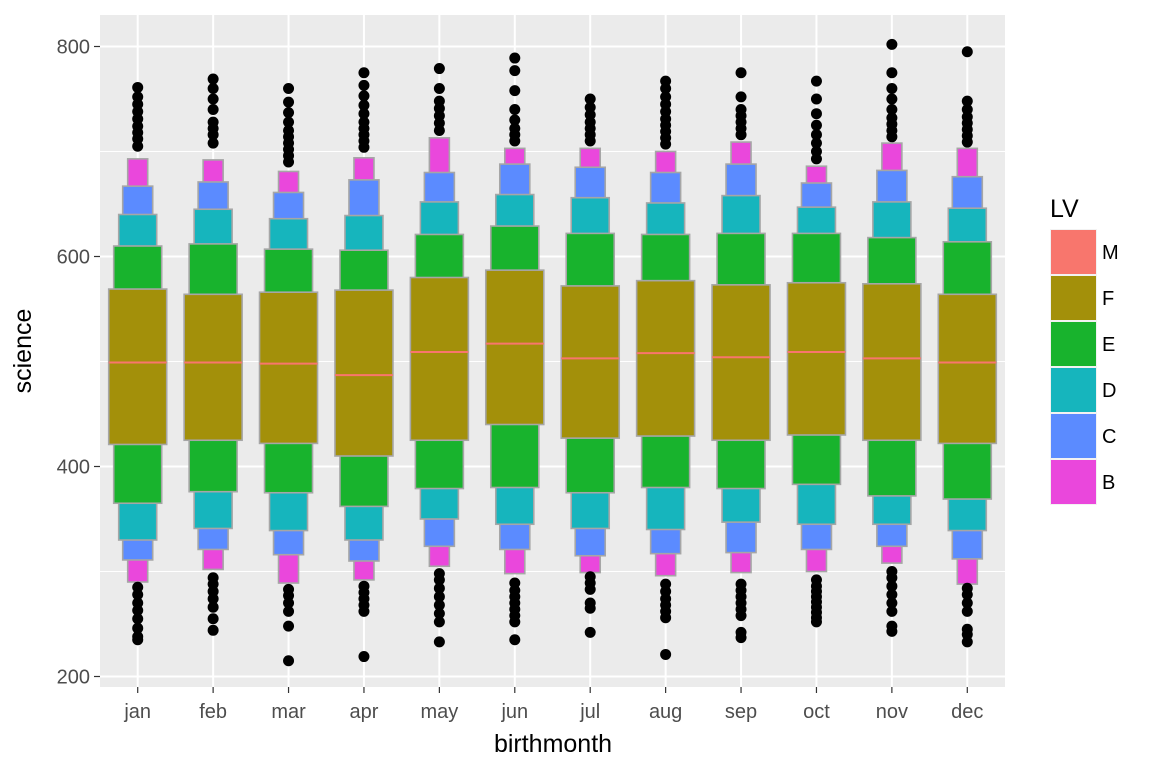 The width and height of the screenshot is (1152, 768). I want to click on legend-key-E, so click(1073, 344).